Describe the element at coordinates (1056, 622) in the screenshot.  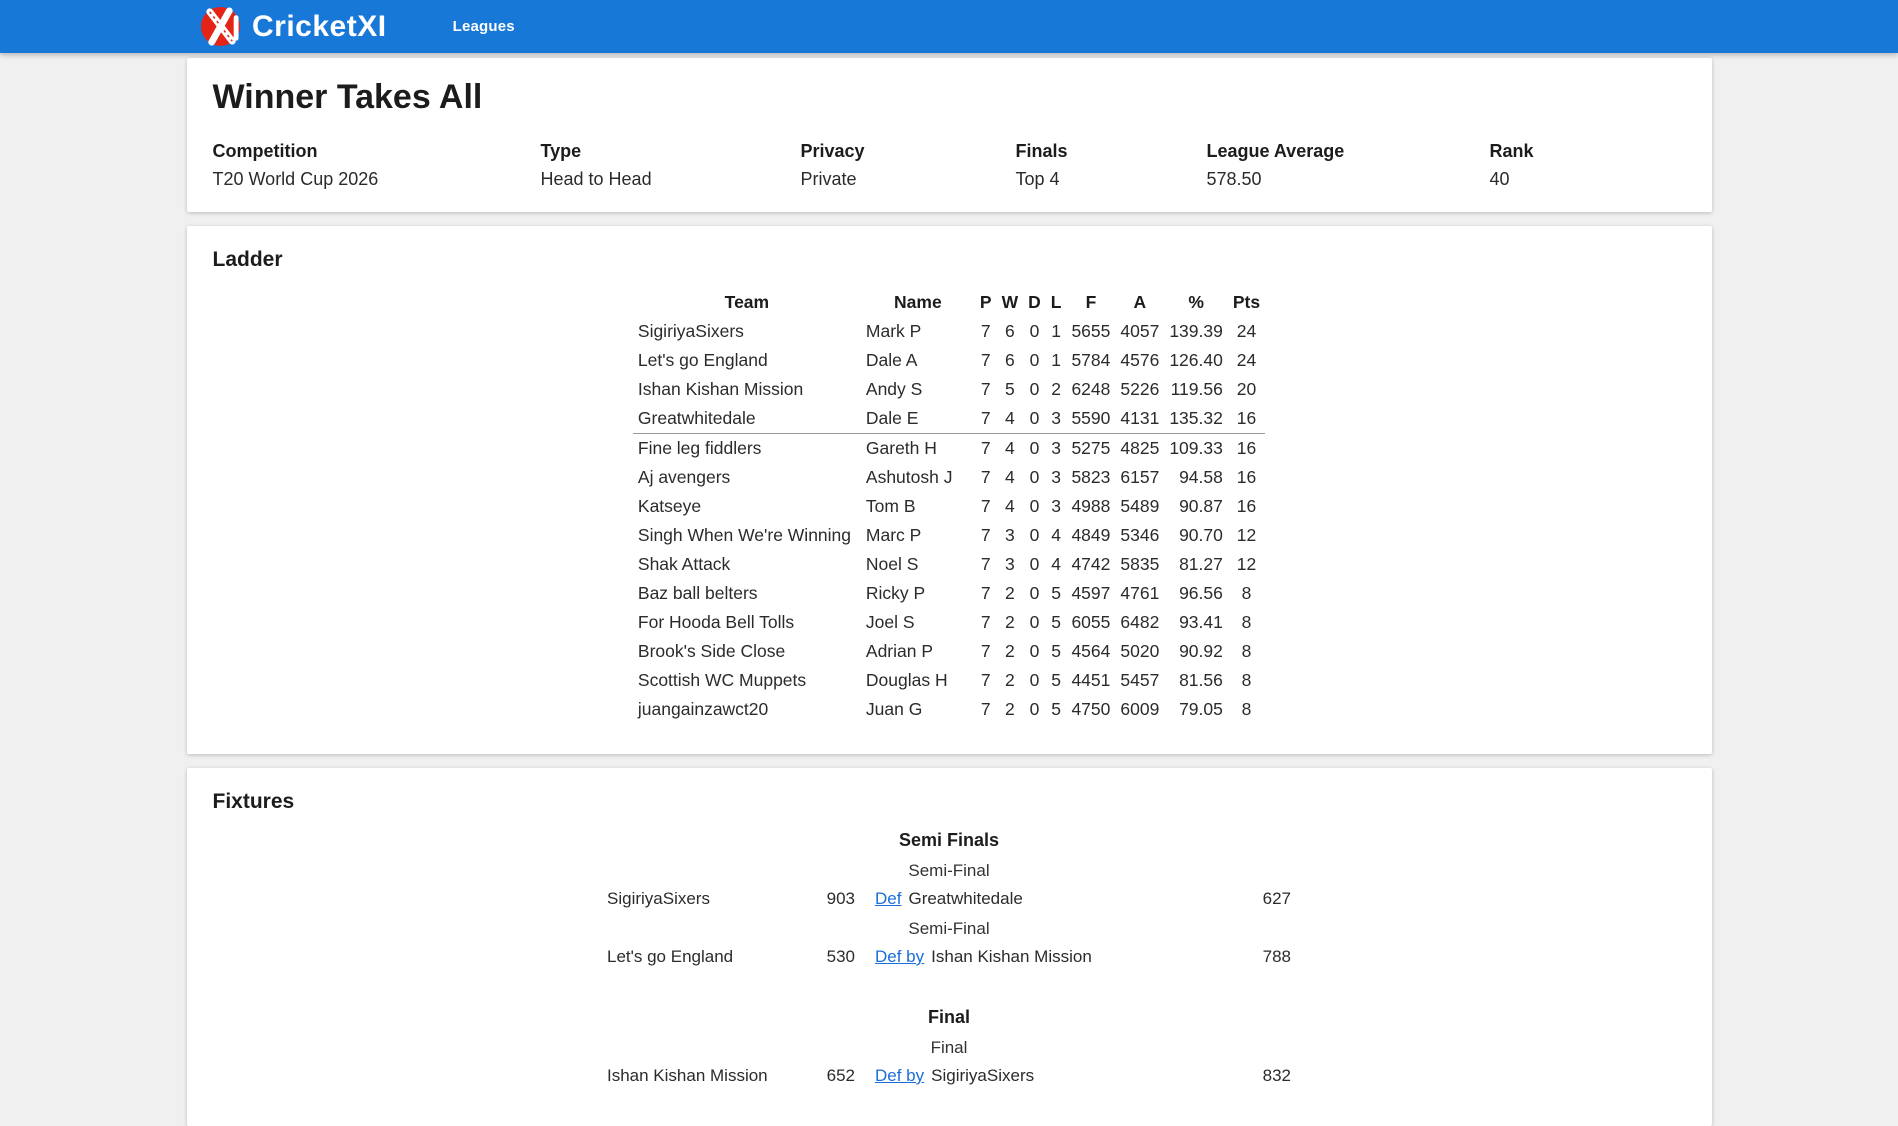
I see `lost-value: 5` at that location.